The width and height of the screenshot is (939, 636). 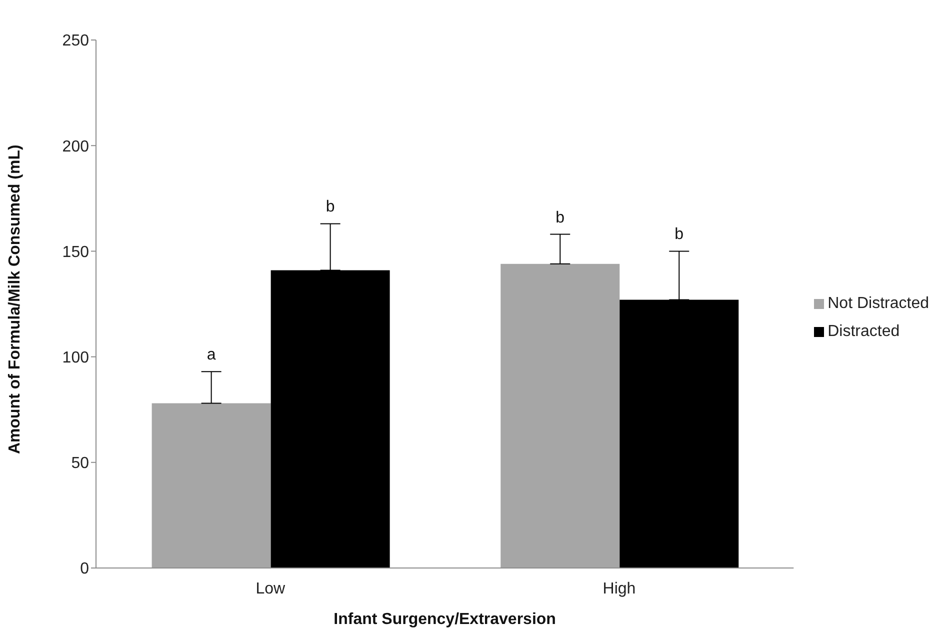 What do you see at coordinates (80, 463) in the screenshot?
I see `y-tick-label: 50` at bounding box center [80, 463].